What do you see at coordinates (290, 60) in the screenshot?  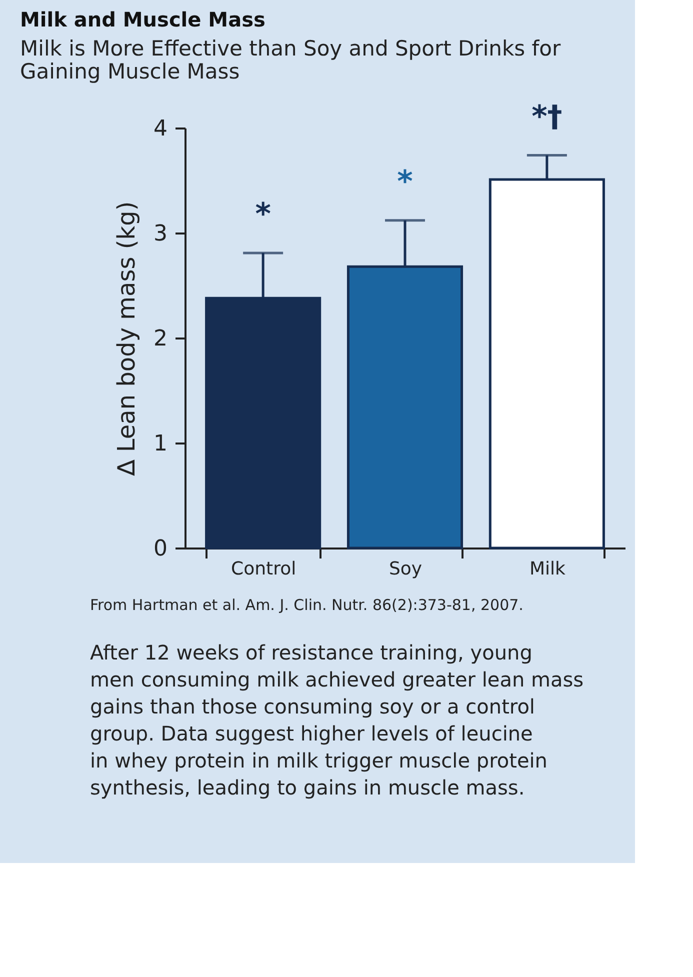 I see `chart-subtitle: Milk is More Effective than Soy and Sport Drinks for Gaining Muscle Mass` at bounding box center [290, 60].